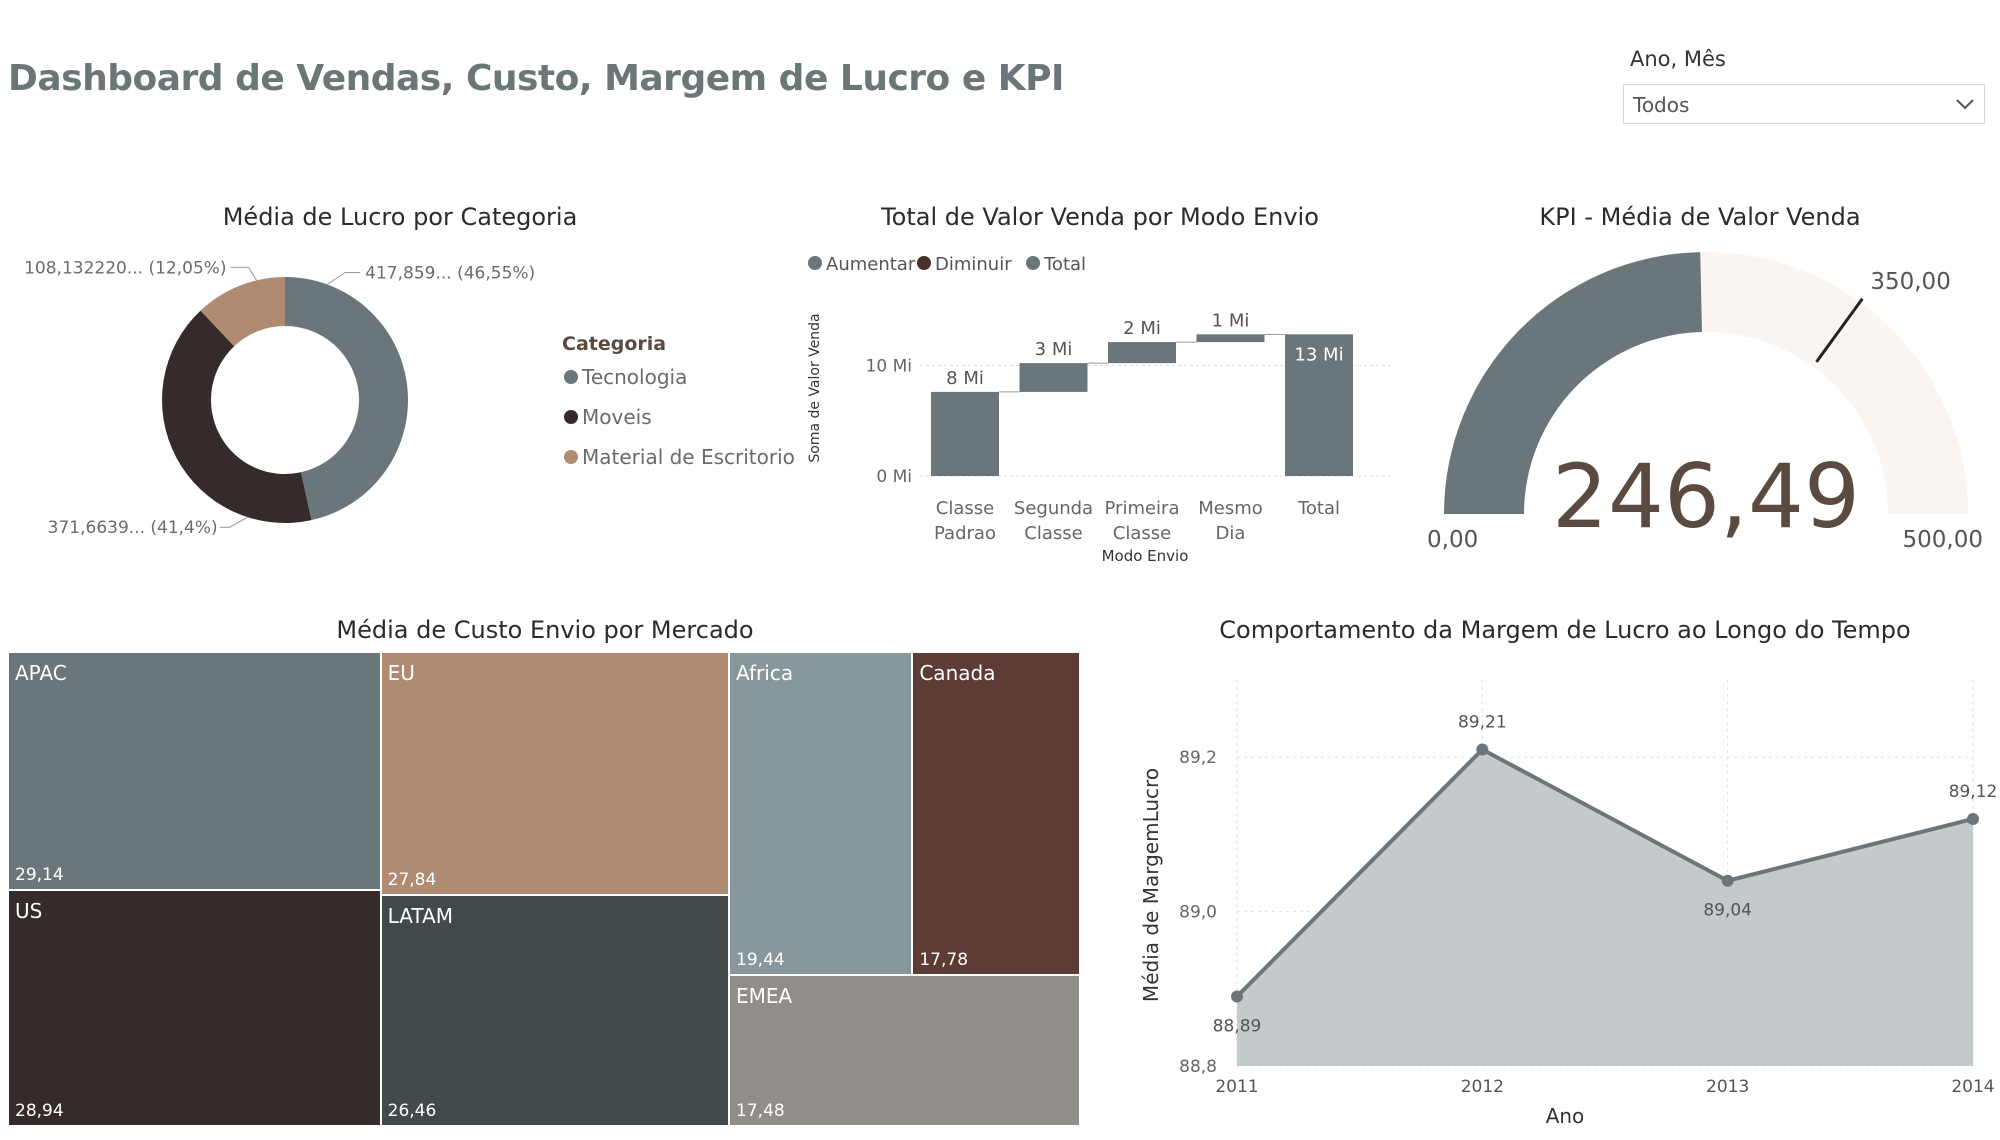 This screenshot has width=2000, height=1140. Describe the element at coordinates (1236, 1087) in the screenshot. I see `x-tick-label: 2011` at that location.